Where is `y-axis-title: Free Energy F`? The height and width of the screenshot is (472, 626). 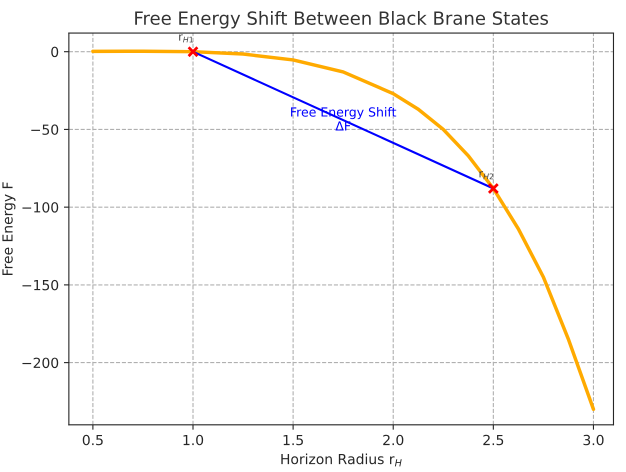 y-axis-title: Free Energy F is located at coordinates (9, 229).